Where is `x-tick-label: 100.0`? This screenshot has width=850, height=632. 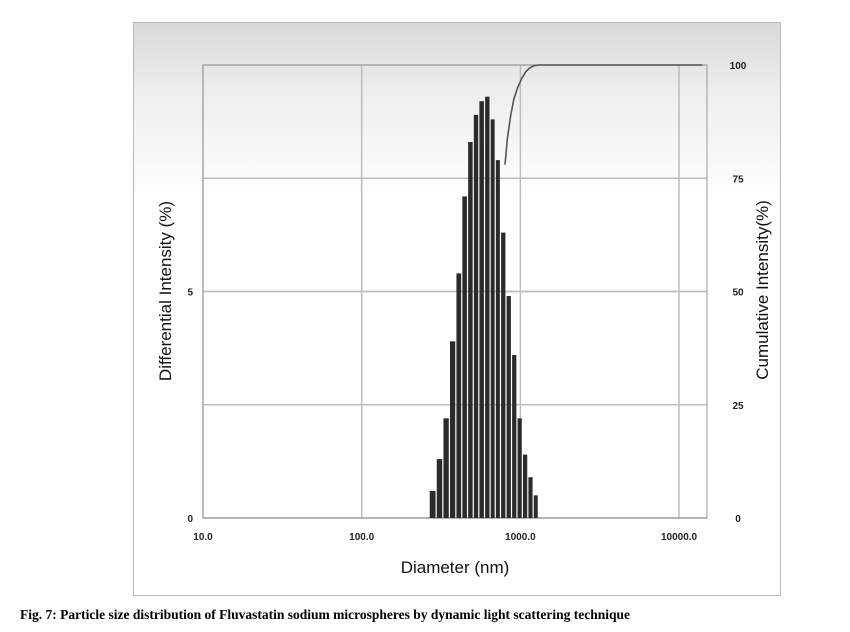
x-tick-label: 100.0 is located at coordinates (361, 537).